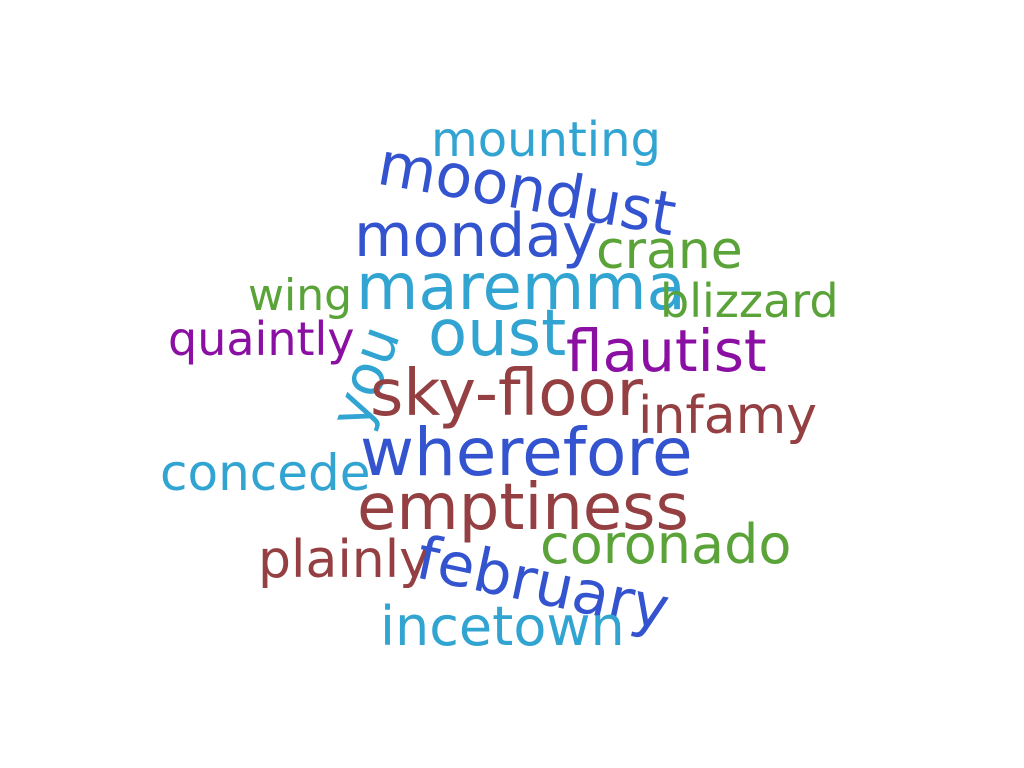 This screenshot has width=1024, height=768. Describe the element at coordinates (300, 295) in the screenshot. I see `word-wing: wing` at that location.